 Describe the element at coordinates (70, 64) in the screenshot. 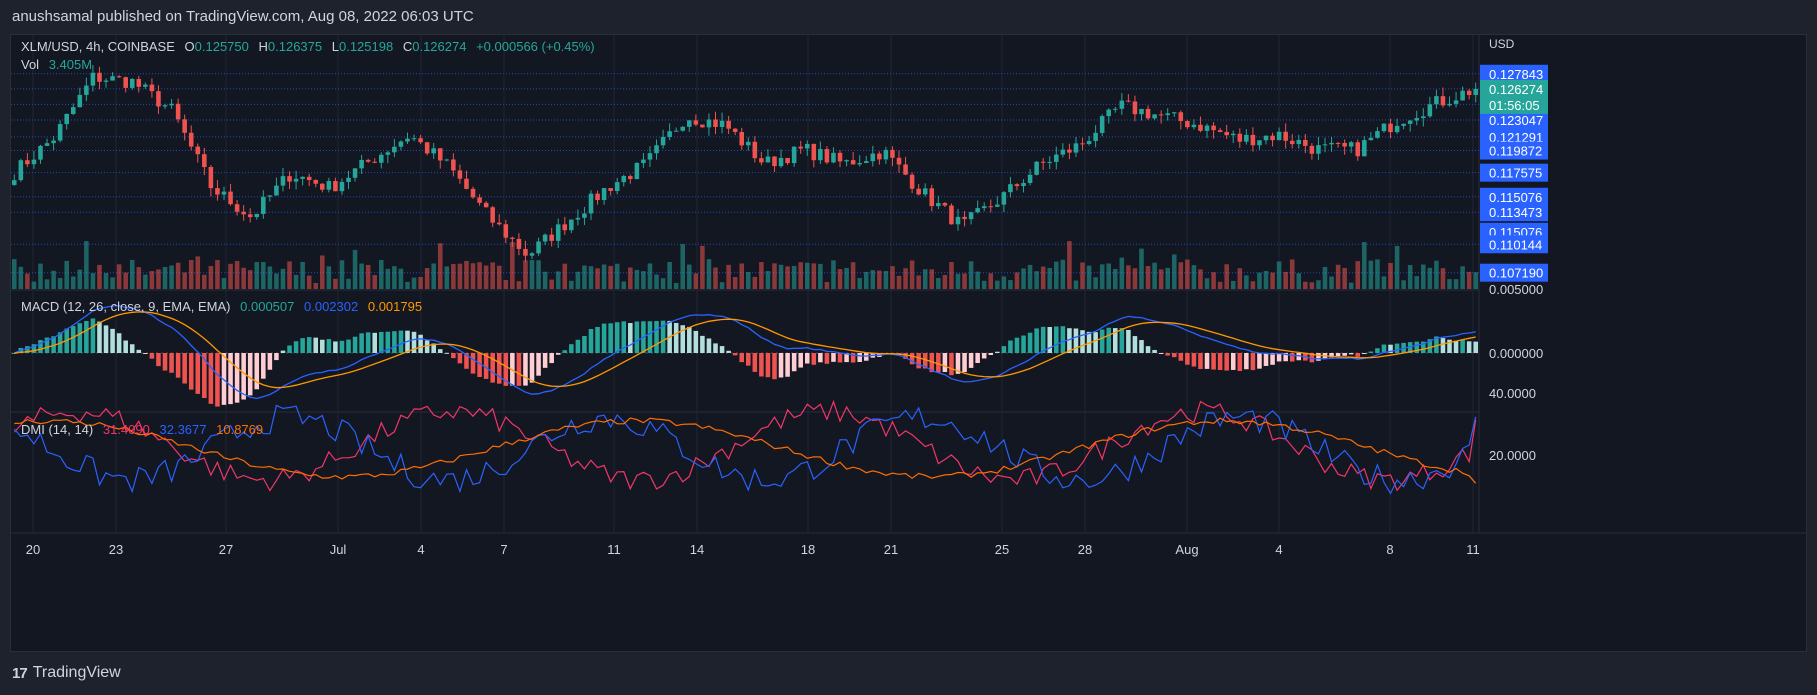

I see `vol-value: 3.405M` at that location.